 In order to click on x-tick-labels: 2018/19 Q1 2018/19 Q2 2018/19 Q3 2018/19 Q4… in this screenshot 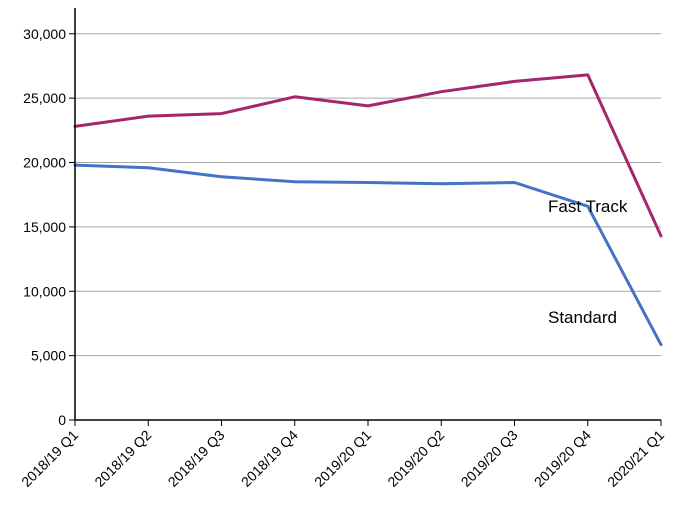, I will do `click(342, 455)`.